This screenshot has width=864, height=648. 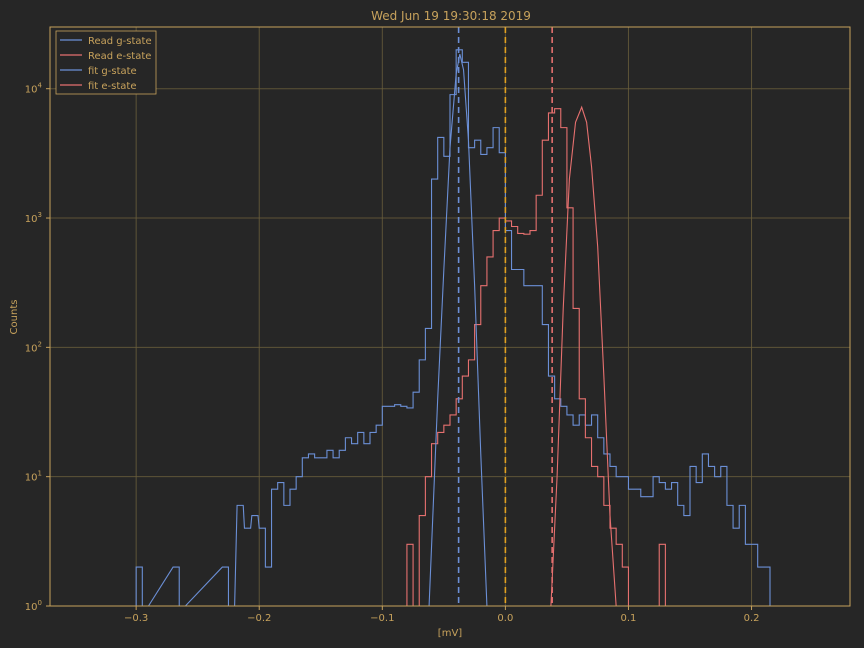 I want to click on y-tick-label: 10¹, so click(x=33, y=477).